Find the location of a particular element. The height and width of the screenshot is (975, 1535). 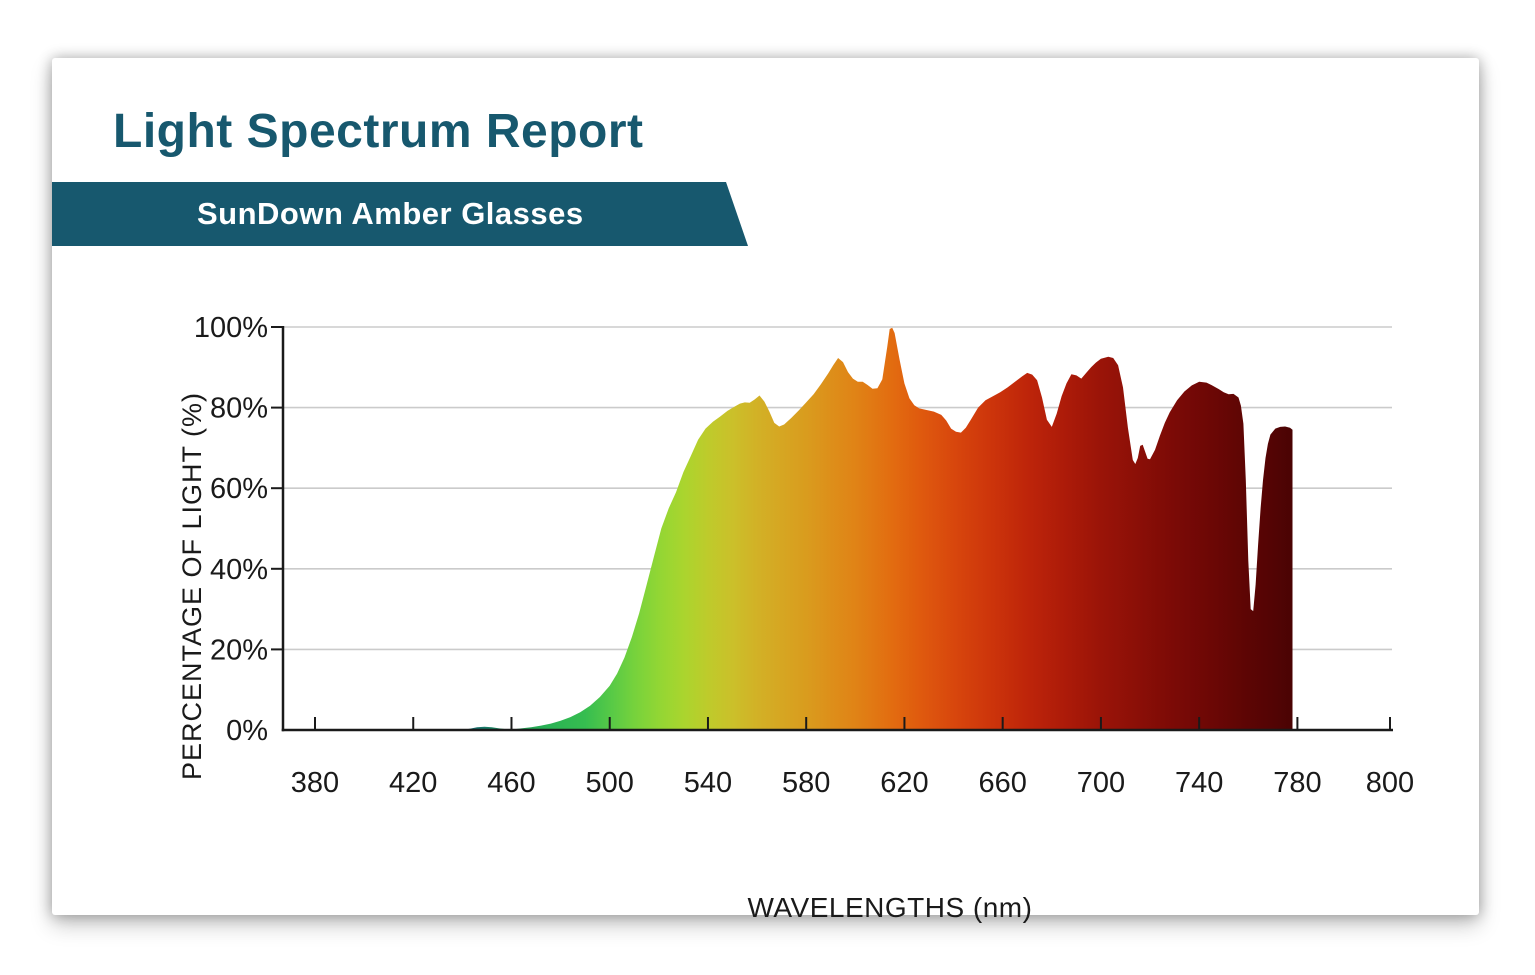

x-tick-label: 420 is located at coordinates (413, 783).